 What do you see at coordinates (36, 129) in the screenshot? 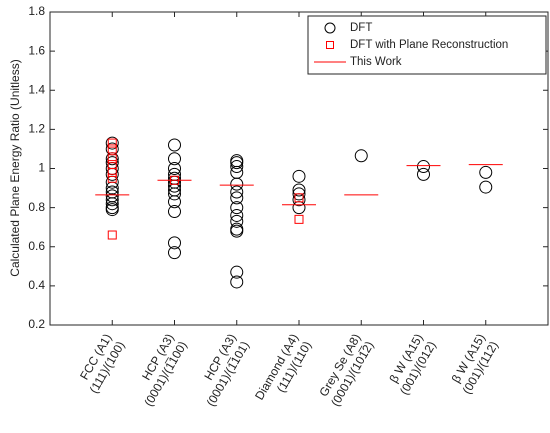
I see `y-tick-label: 1.2` at bounding box center [36, 129].